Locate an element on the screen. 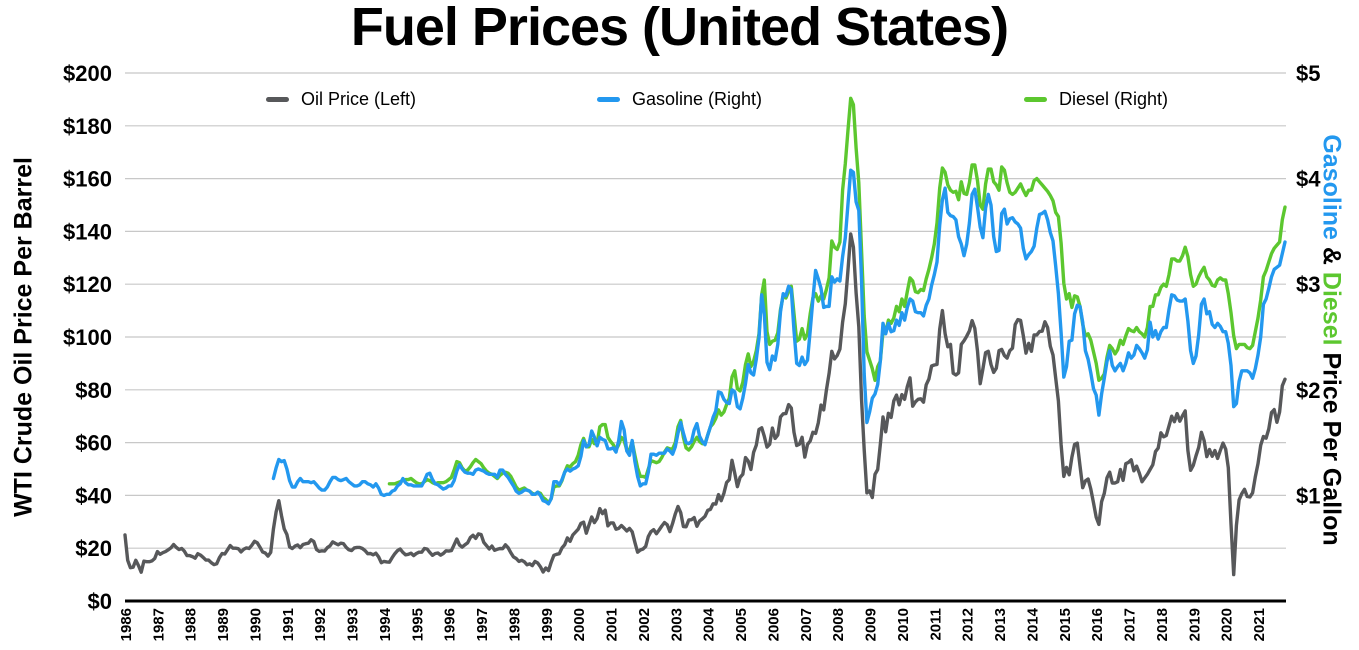 Image resolution: width=1359 pixels, height=650 pixels. x-axis-year-label: 2020 is located at coordinates (1227, 624).